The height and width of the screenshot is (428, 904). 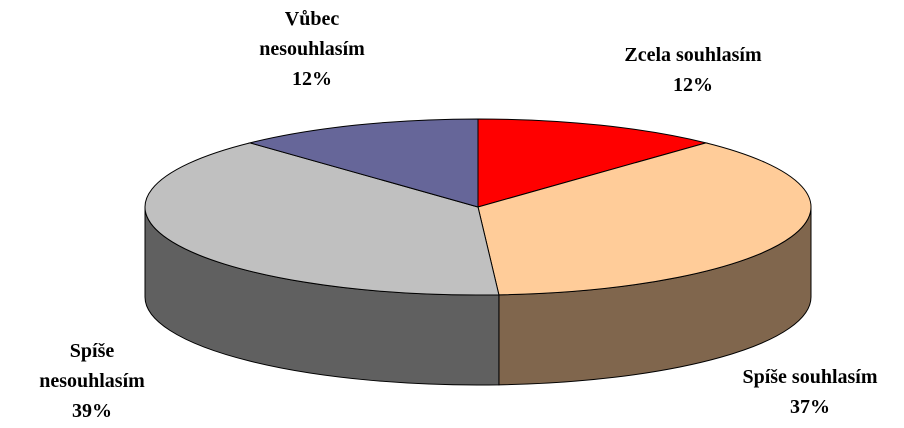 I want to click on slice-label: Spíše souhlasím 37%, so click(x=802, y=392).